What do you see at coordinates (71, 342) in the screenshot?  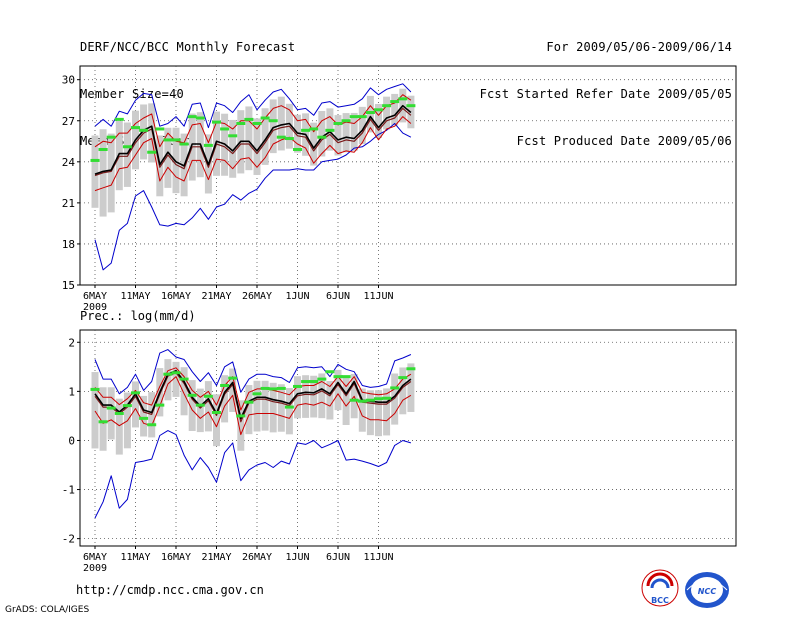 I see `prec-ytick-label: 2` at bounding box center [71, 342].